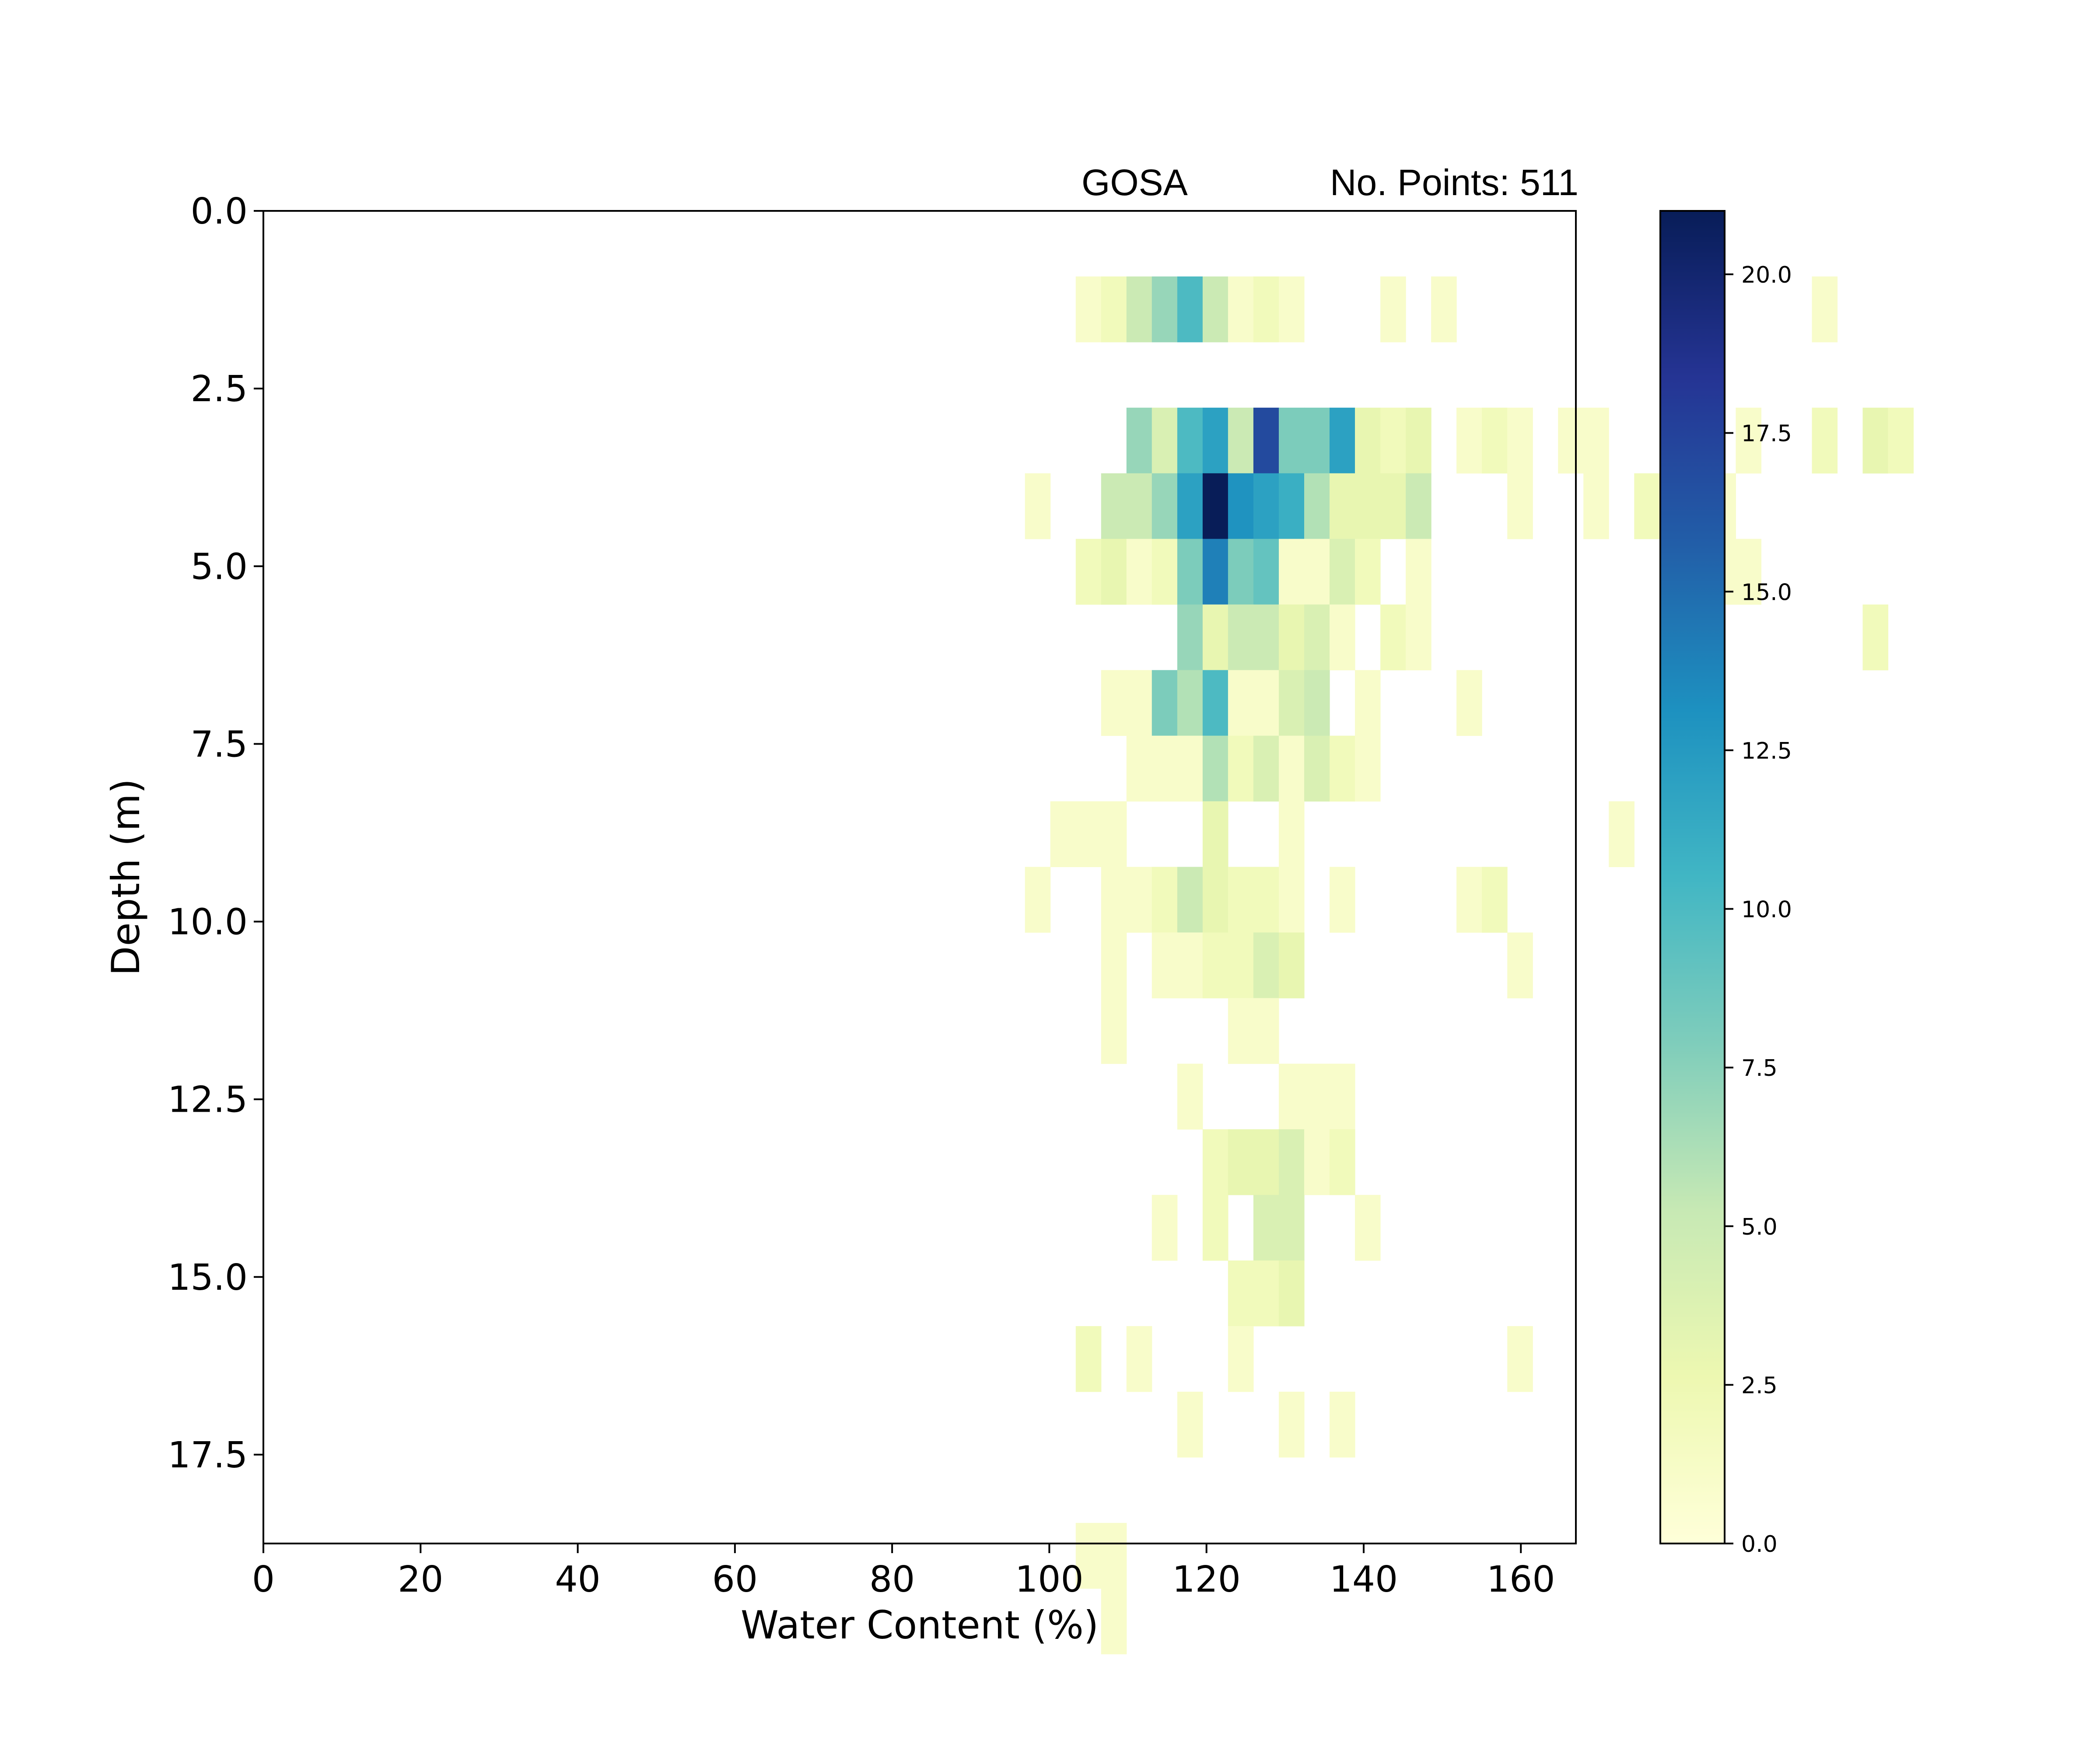 The width and height of the screenshot is (2100, 1750). I want to click on colorbar-tick-label: 10.0, so click(1766, 910).